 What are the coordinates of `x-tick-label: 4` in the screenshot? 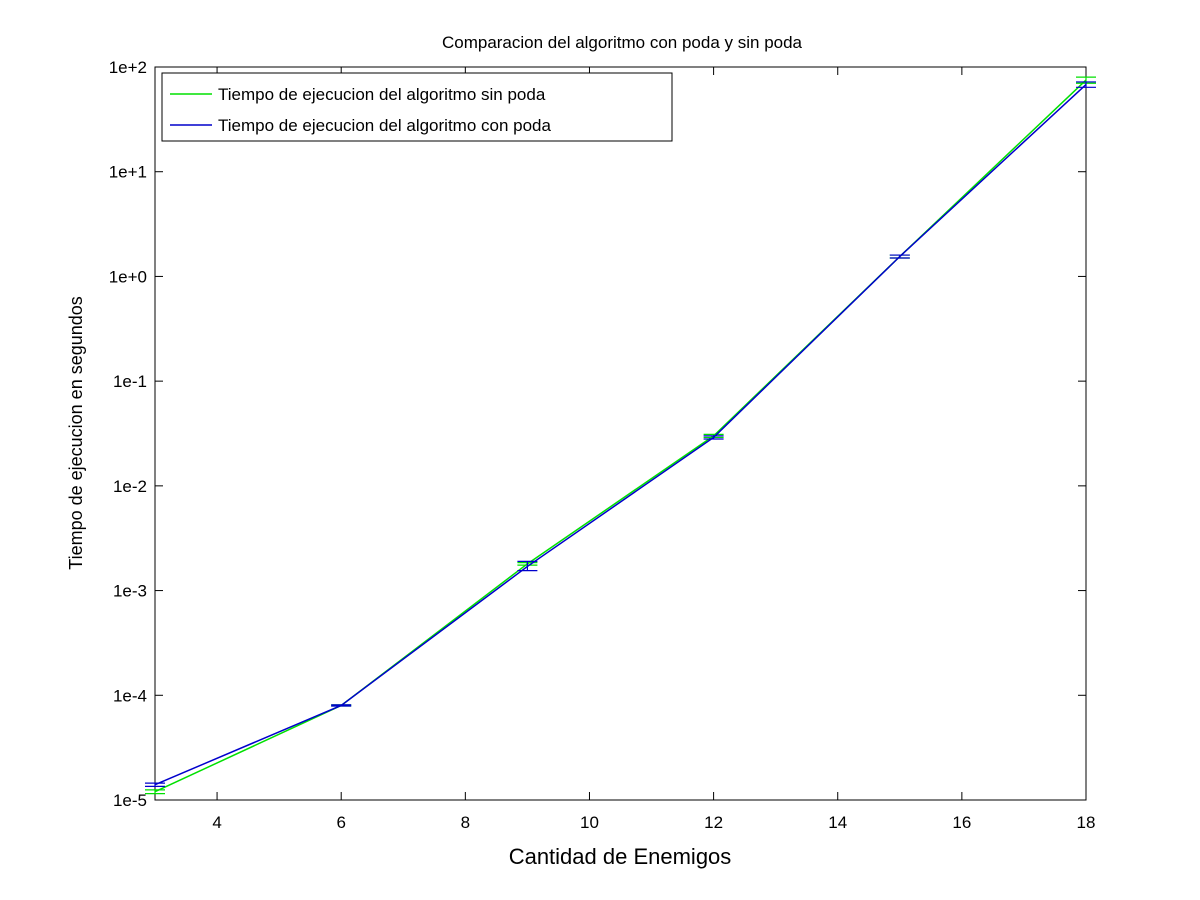 It's located at (216, 822).